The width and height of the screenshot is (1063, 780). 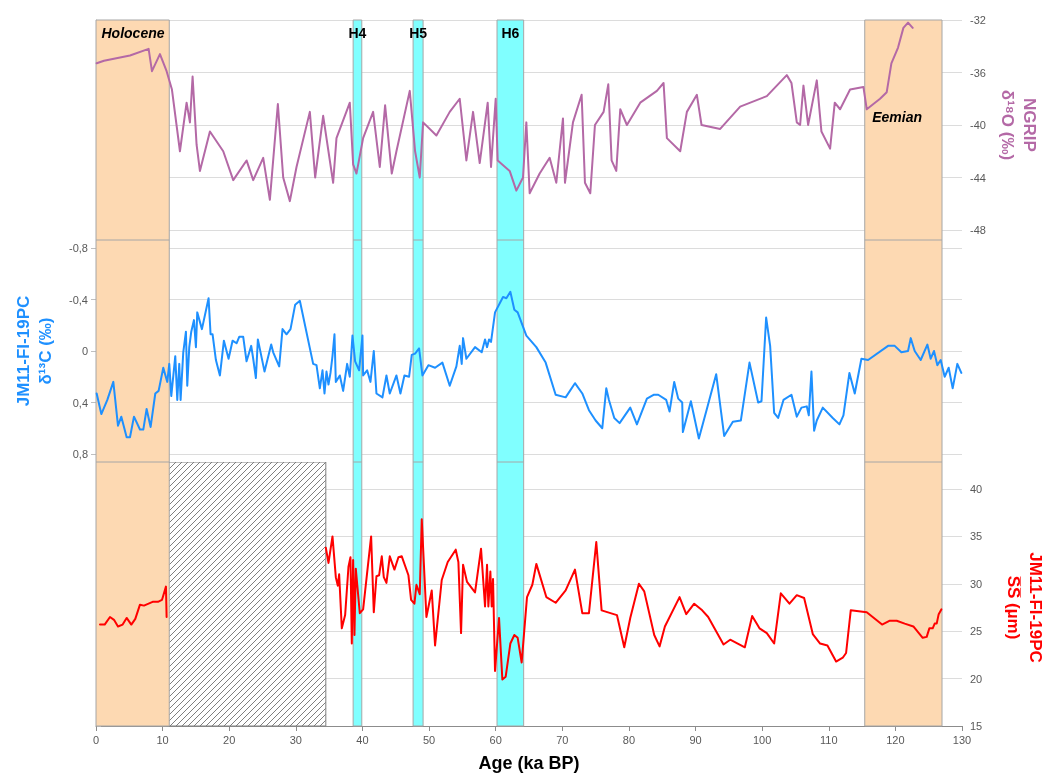 I want to click on band-label: H4, so click(x=357, y=32).